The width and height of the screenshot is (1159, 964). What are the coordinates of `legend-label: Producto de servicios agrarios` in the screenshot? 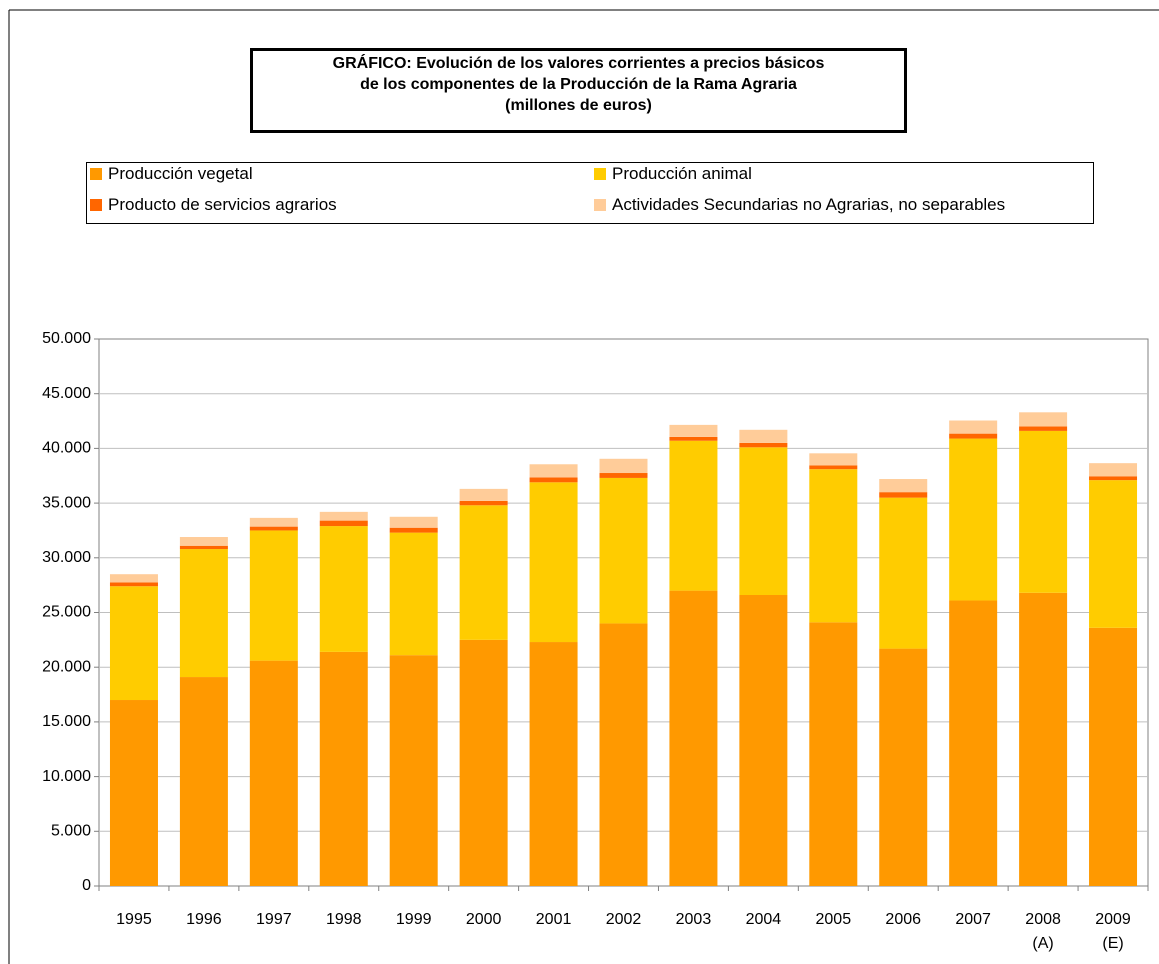 It's located at (222, 204).